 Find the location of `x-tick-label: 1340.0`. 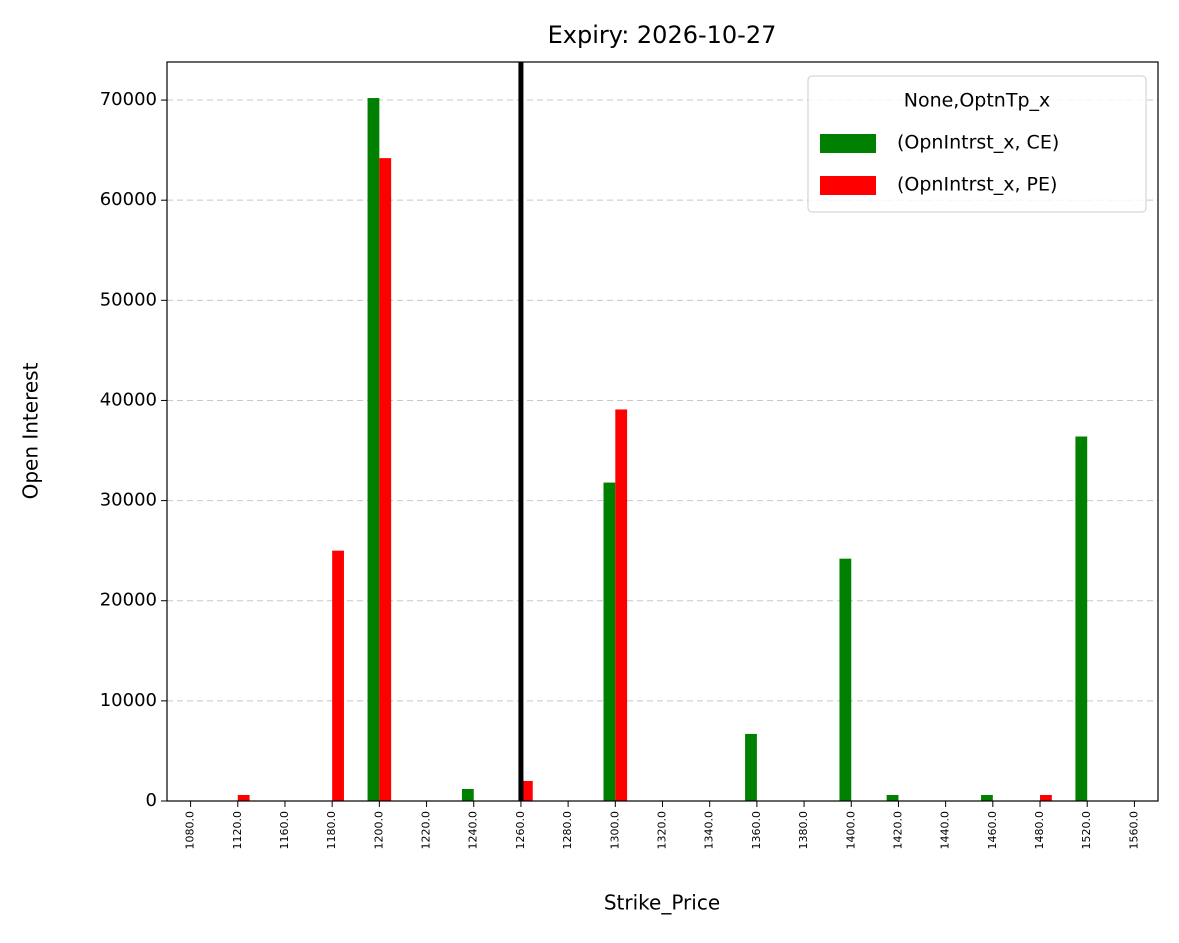

x-tick-label: 1340.0 is located at coordinates (709, 830).